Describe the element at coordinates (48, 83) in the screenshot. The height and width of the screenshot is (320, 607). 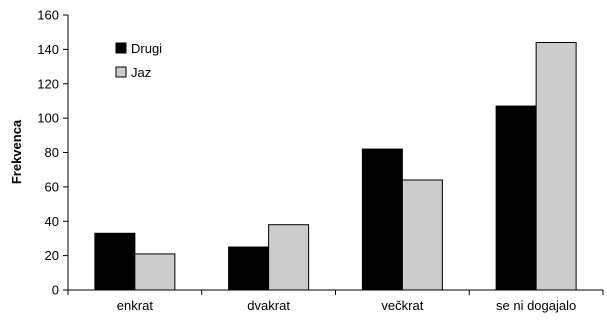
I see `y-tick-label: 120` at that location.